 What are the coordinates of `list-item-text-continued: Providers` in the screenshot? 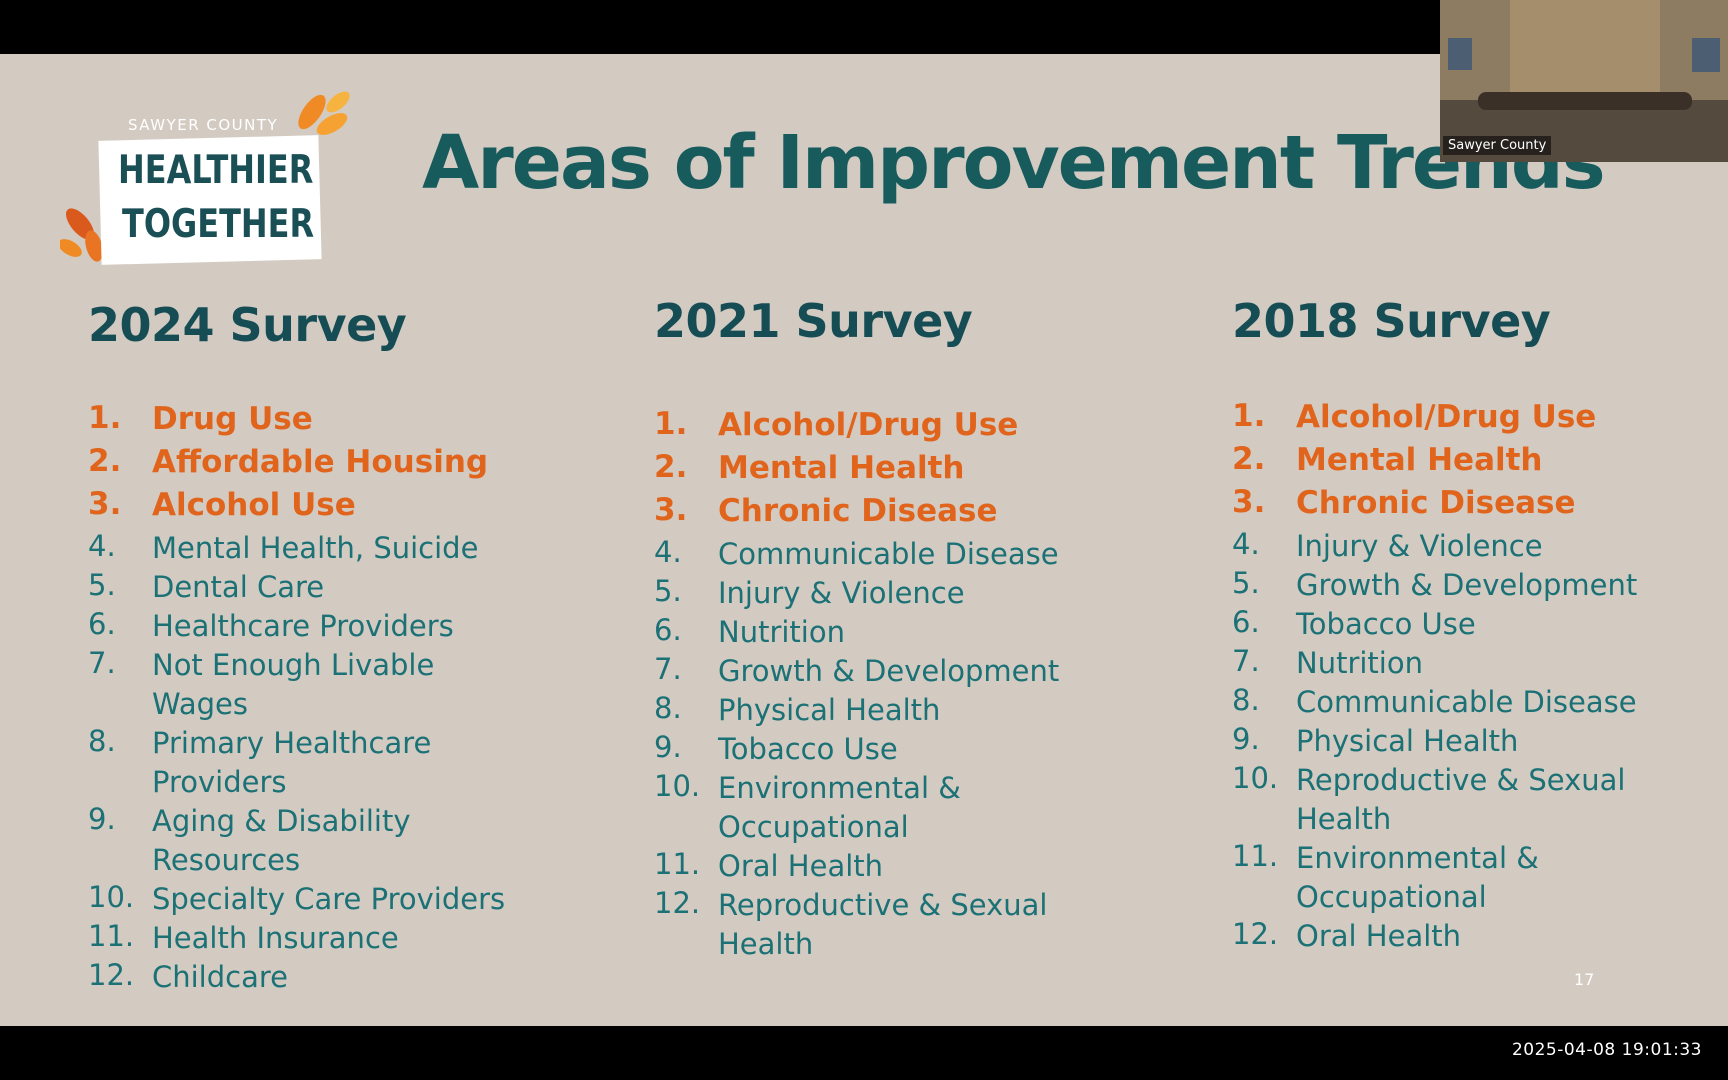 It's located at (219, 782).